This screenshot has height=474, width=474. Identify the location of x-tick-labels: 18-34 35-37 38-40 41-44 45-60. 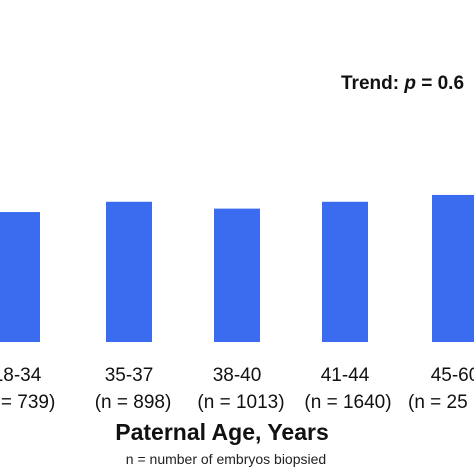
(237, 375).